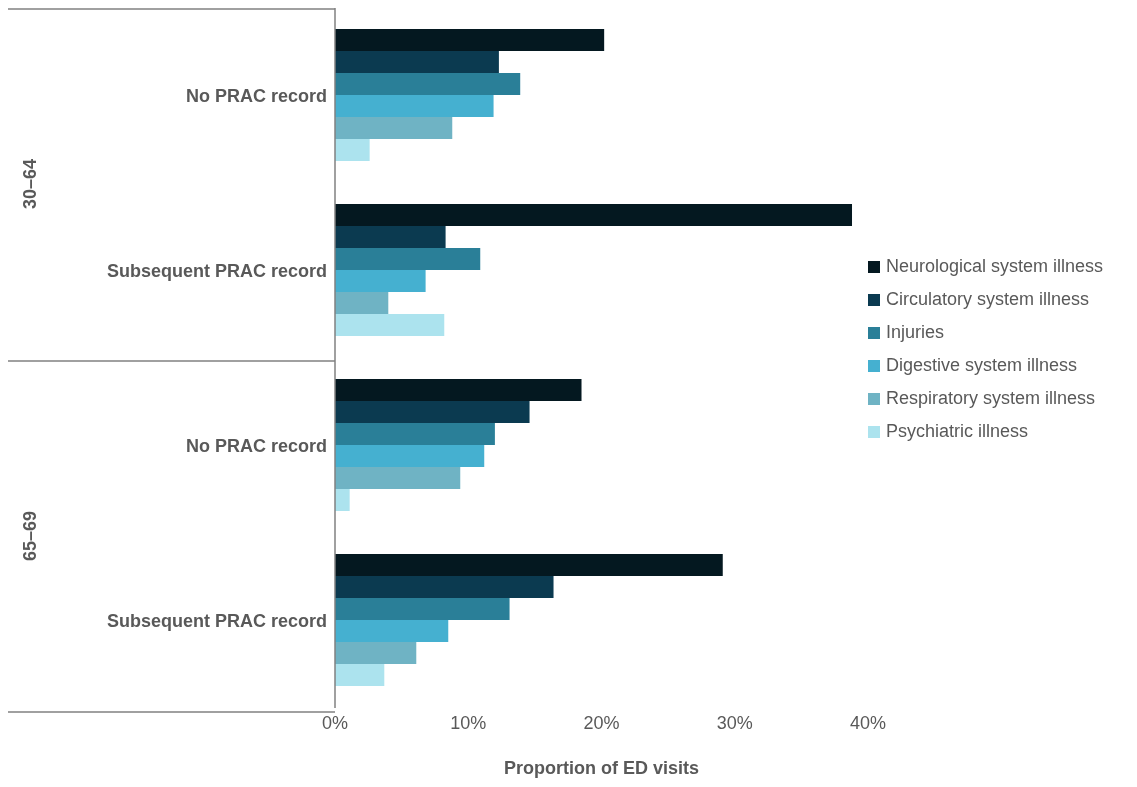 The height and width of the screenshot is (787, 1137). I want to click on legend-label: Injuries, so click(915, 332).